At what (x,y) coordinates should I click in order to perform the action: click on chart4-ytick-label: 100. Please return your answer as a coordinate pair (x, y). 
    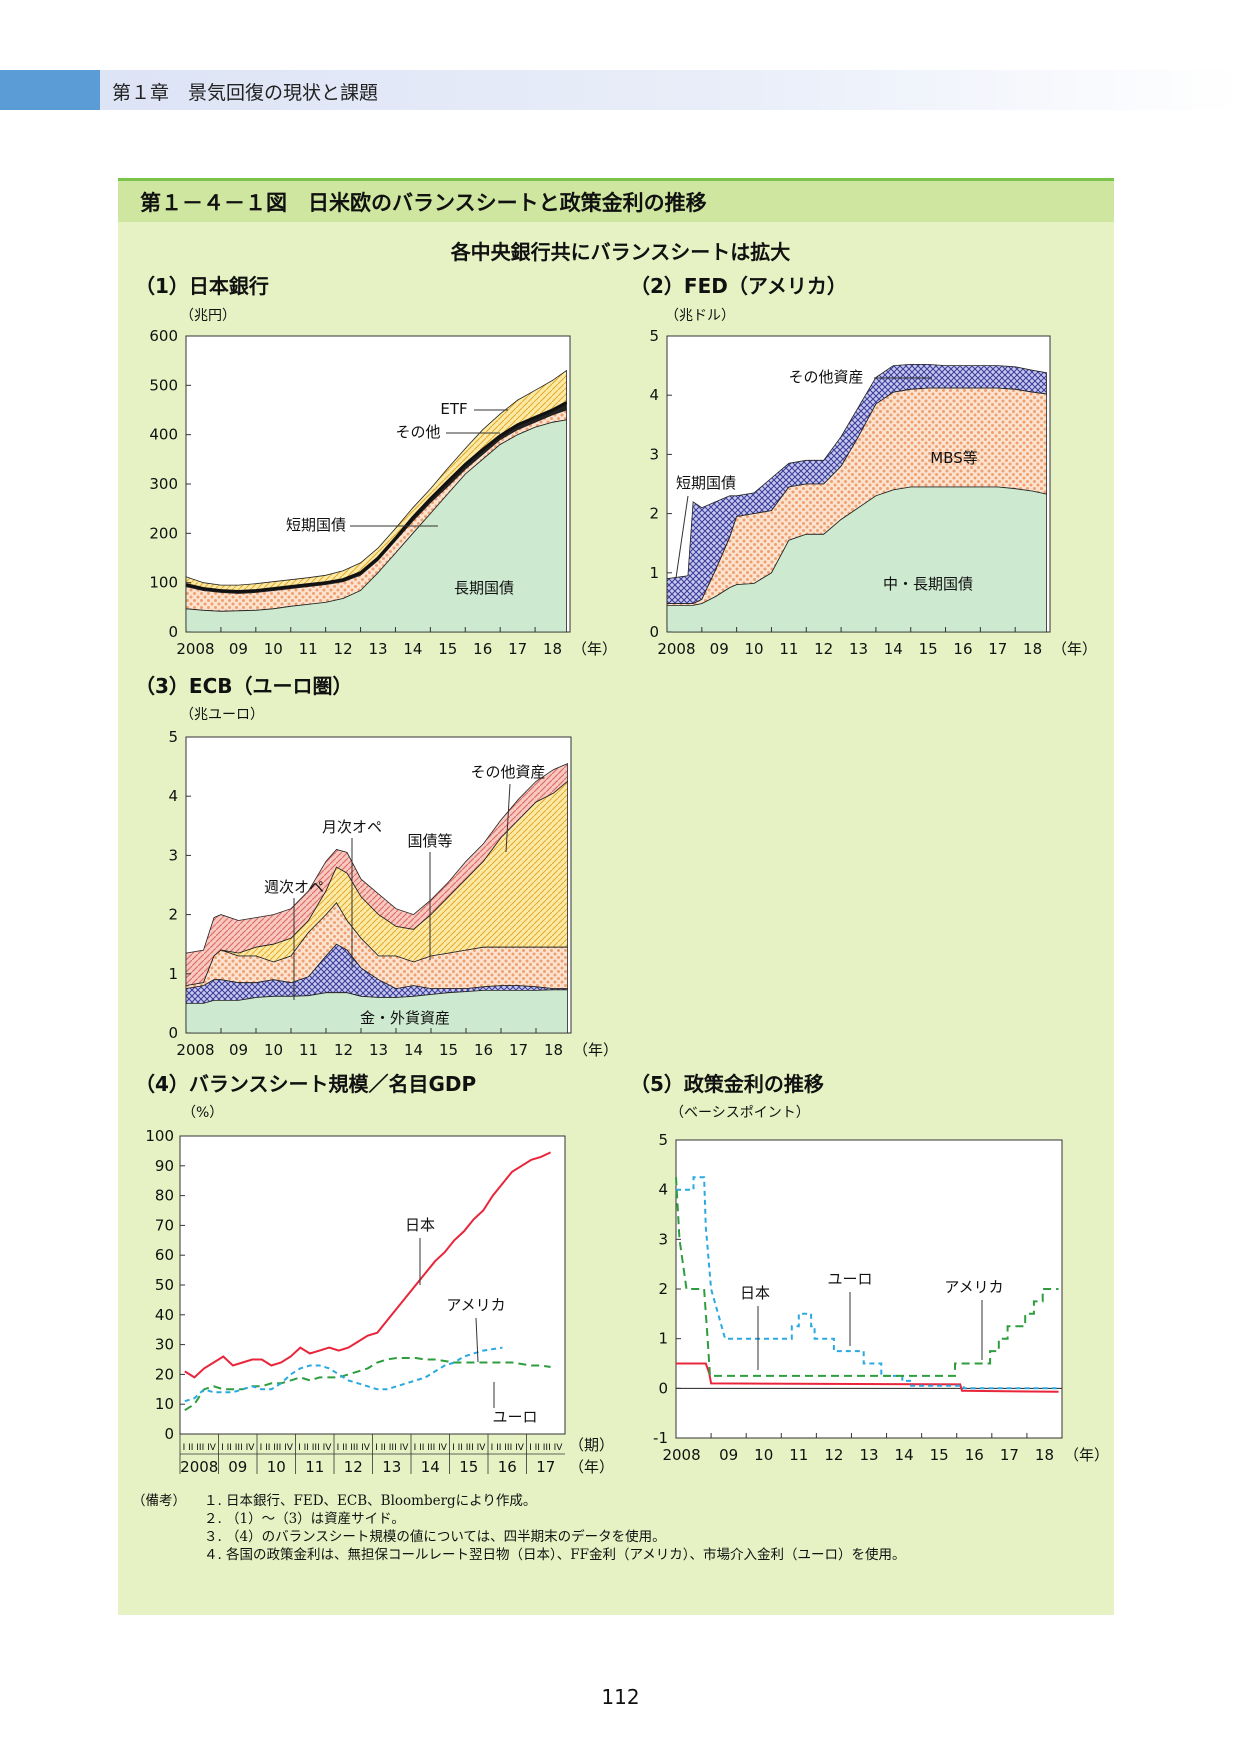
    Looking at the image, I should click on (159, 1136).